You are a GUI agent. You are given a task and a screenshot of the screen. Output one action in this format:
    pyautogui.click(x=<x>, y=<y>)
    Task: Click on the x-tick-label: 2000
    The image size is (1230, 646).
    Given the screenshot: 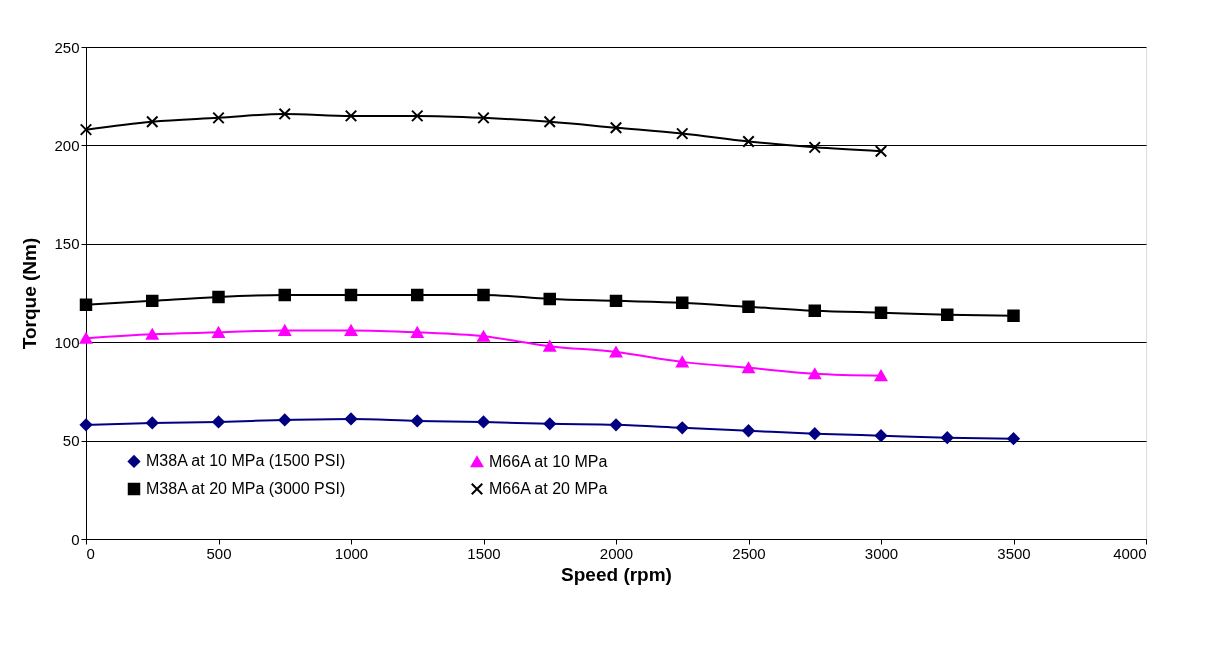 What is the action you would take?
    pyautogui.click(x=616, y=553)
    